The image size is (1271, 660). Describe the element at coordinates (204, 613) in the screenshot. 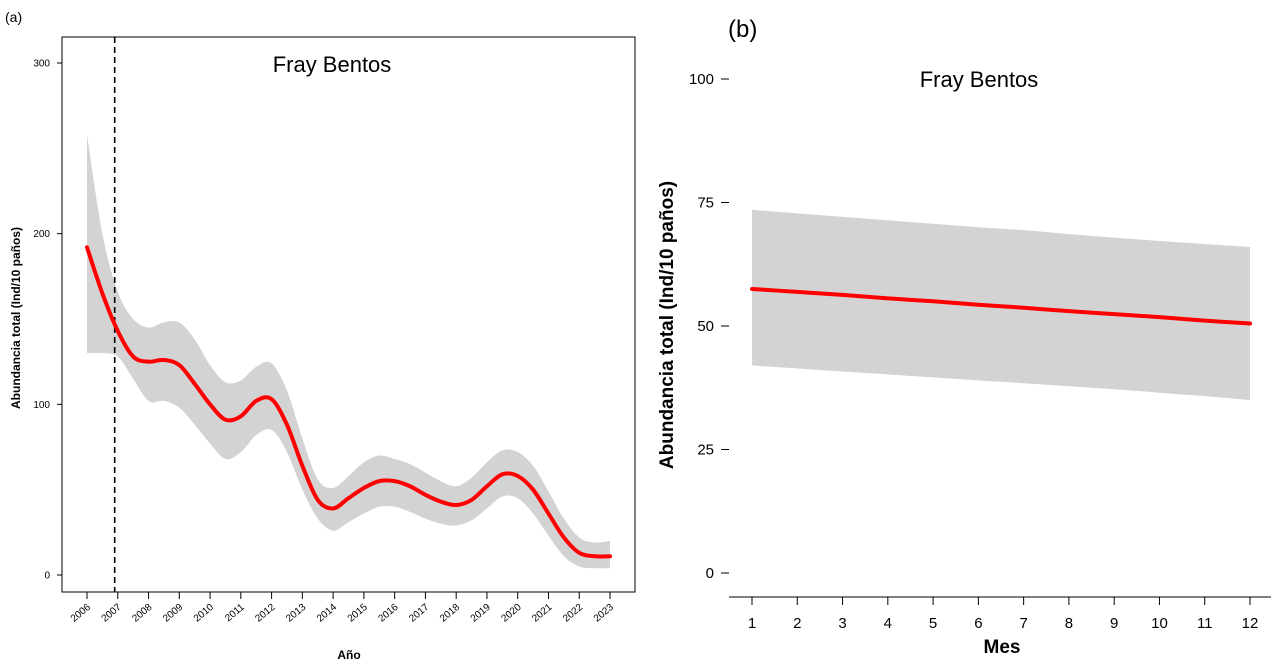

I see `panel-a-x-tick-label: 2010` at that location.